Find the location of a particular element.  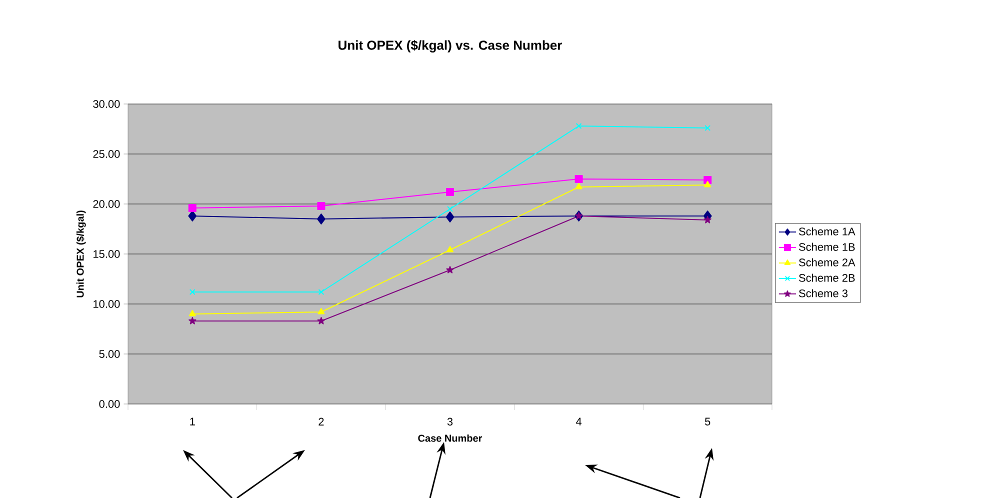

chart-title: Unit OPEX ($/kgal) vs. Case Number is located at coordinates (450, 46).